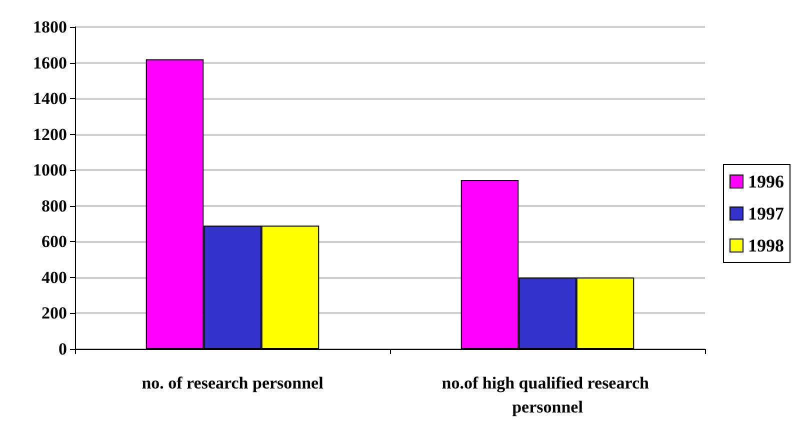 This screenshot has width=795, height=427. I want to click on x-tick-label: no.of high qualified research personnel, so click(548, 395).